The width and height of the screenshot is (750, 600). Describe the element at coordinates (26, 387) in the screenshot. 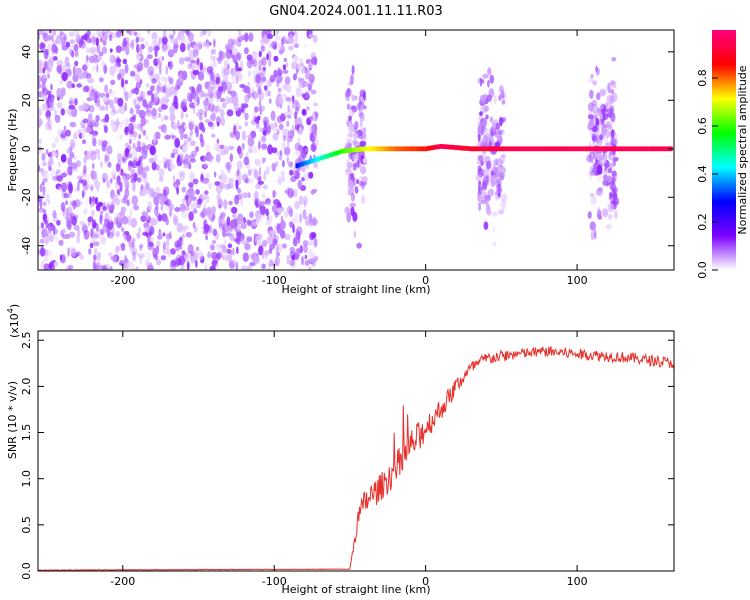

I see `snr-ytick-label: 2.0` at that location.